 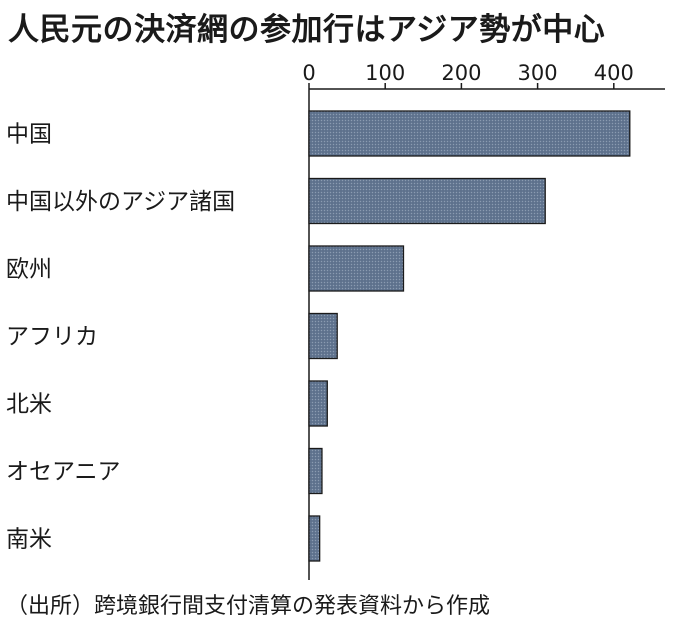 I want to click on source-note: （出所）跨境銀行間支付清算の発表資料から作成, so click(x=248, y=606).